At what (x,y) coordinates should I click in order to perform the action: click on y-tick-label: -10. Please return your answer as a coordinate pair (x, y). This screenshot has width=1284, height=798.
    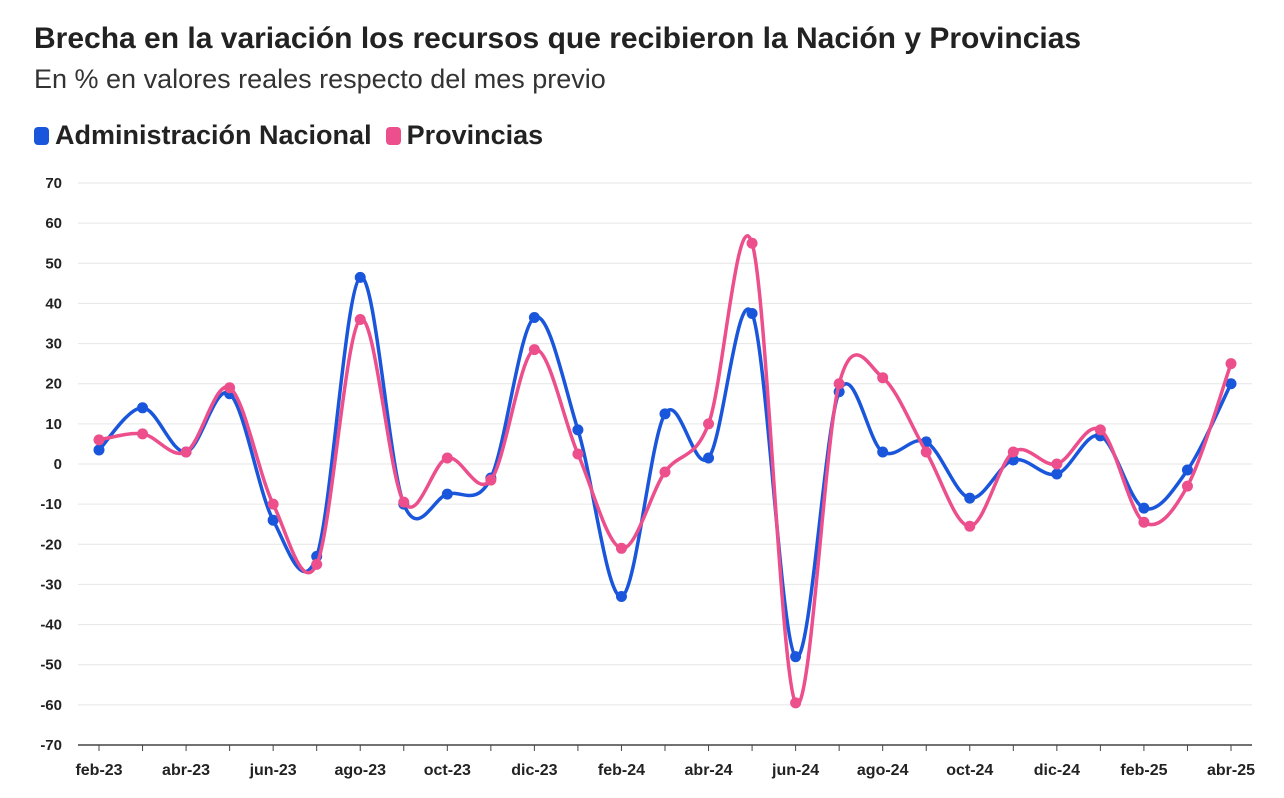
    Looking at the image, I should click on (51, 504).